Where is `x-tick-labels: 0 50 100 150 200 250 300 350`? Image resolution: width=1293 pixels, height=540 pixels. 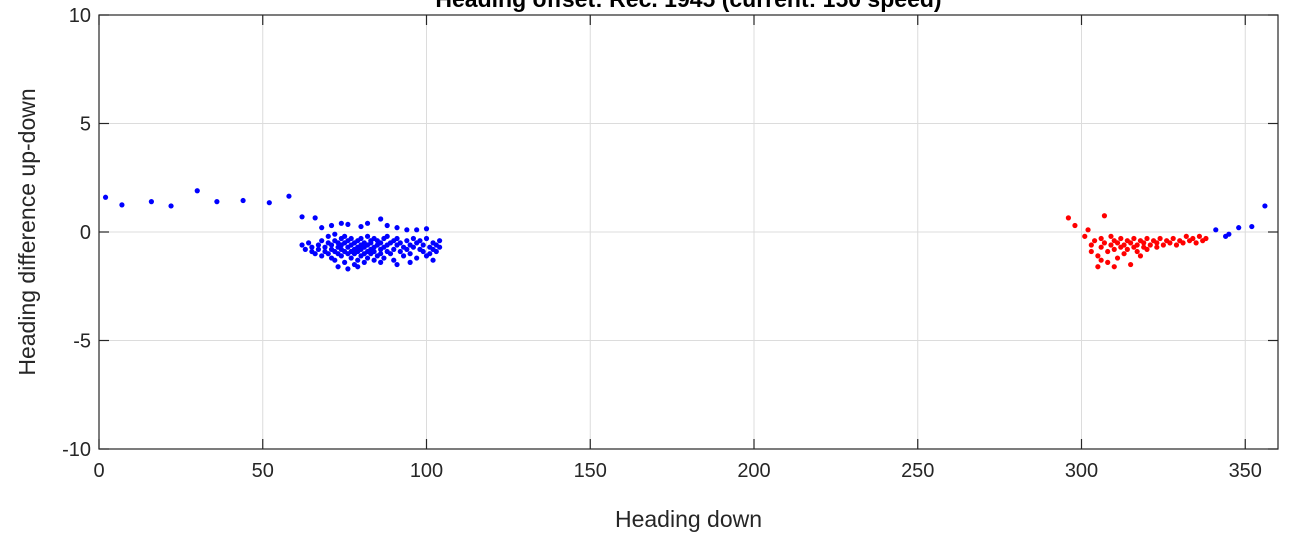 x-tick-labels: 0 50 100 150 200 250 300 350 is located at coordinates (677, 471).